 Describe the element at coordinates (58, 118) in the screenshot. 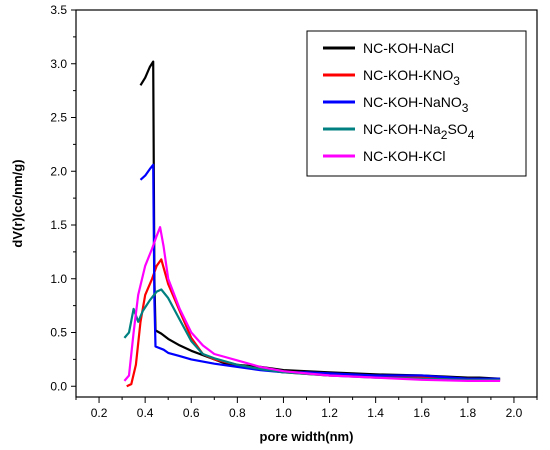

I see `y-tick-label: 2.5` at that location.